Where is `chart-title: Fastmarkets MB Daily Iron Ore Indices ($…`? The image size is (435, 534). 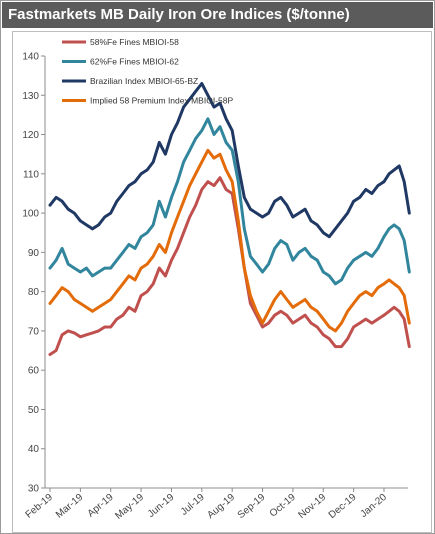
chart-title: Fastmarkets MB Daily Iron Ore Indices ($… is located at coordinates (179, 14).